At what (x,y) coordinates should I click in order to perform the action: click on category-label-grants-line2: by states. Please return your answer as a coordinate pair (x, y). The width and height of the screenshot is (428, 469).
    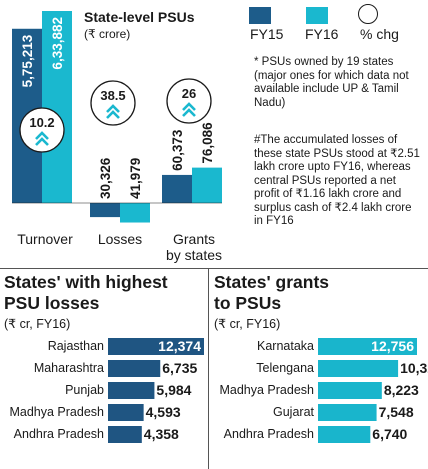
    Looking at the image, I should click on (194, 255).